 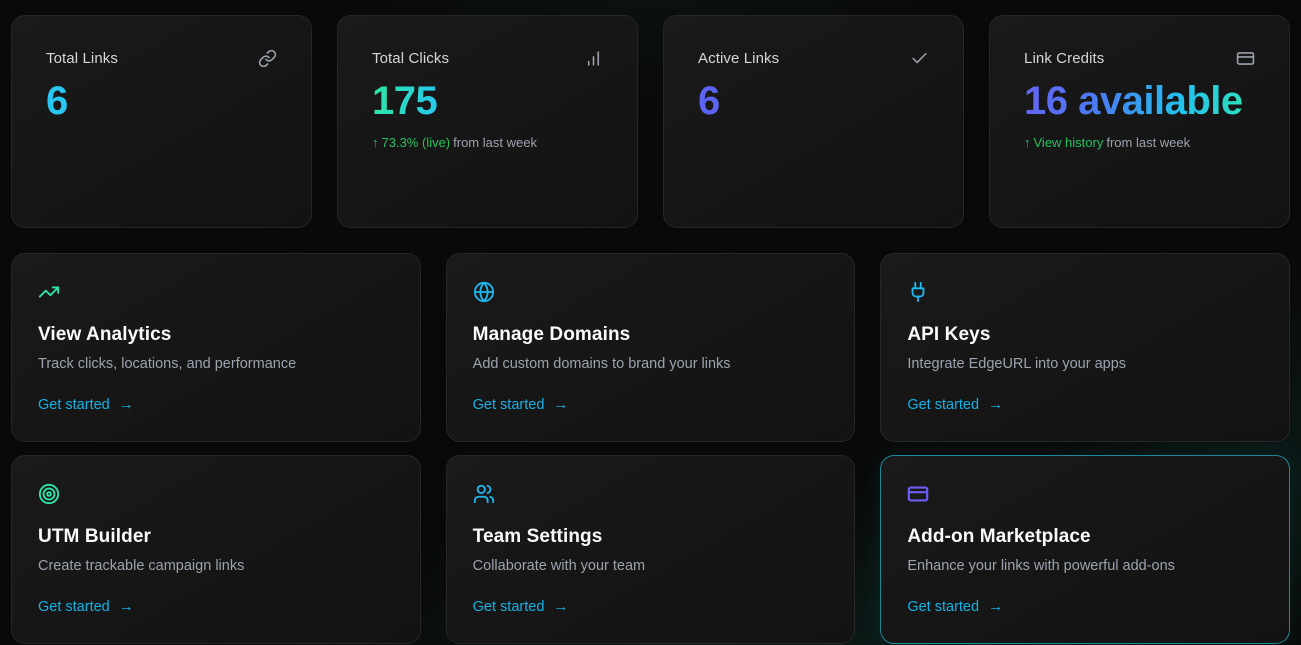 I want to click on stat-change-highlight: 73.3% (live), so click(x=416, y=143).